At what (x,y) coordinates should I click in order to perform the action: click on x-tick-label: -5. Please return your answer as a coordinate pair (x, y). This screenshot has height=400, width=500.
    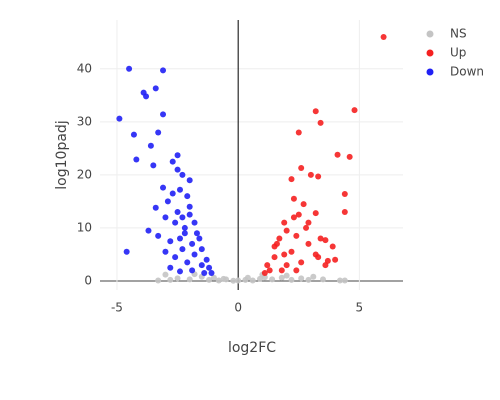
    Looking at the image, I should click on (117, 308).